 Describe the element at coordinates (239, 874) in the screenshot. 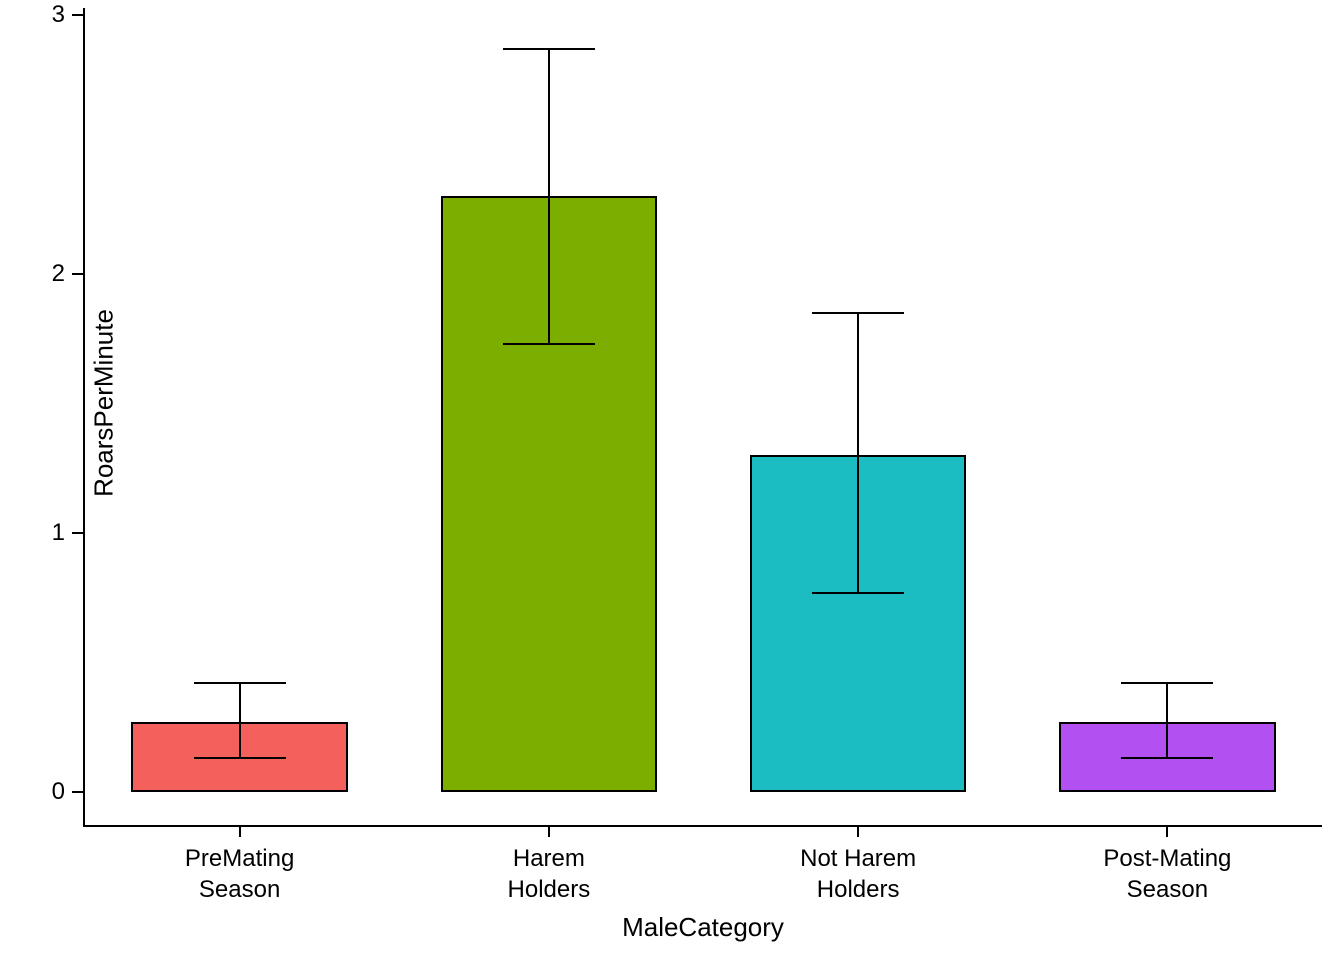

I see `x-tick-label: PreMating Season` at that location.